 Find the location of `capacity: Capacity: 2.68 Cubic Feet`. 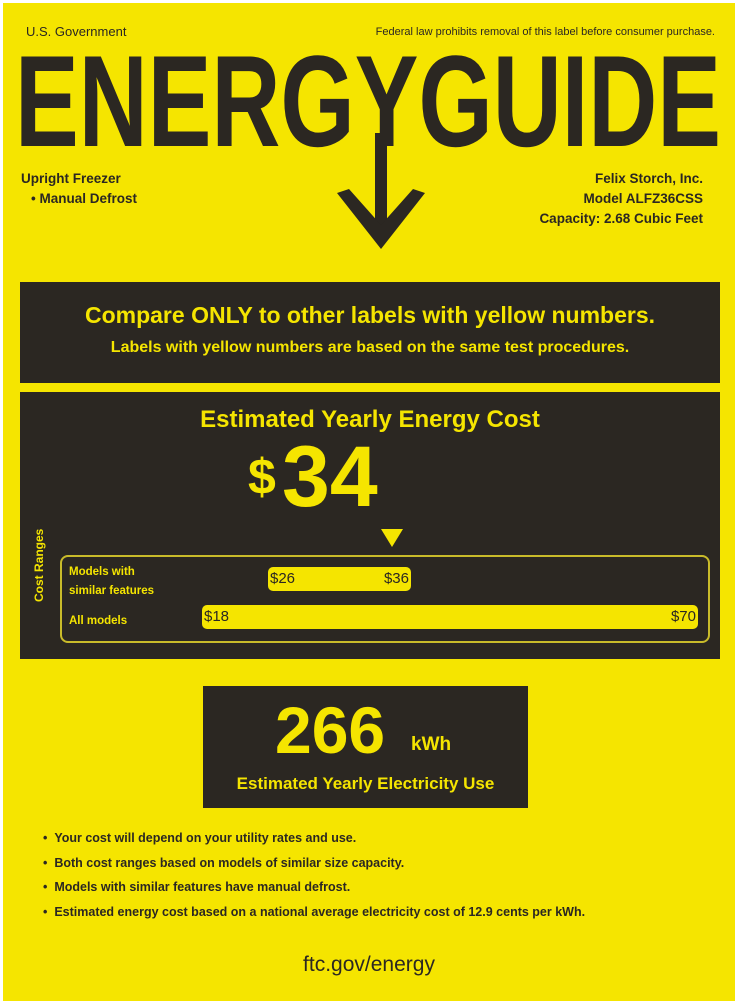

capacity: Capacity: 2.68 Cubic Feet is located at coordinates (621, 218).